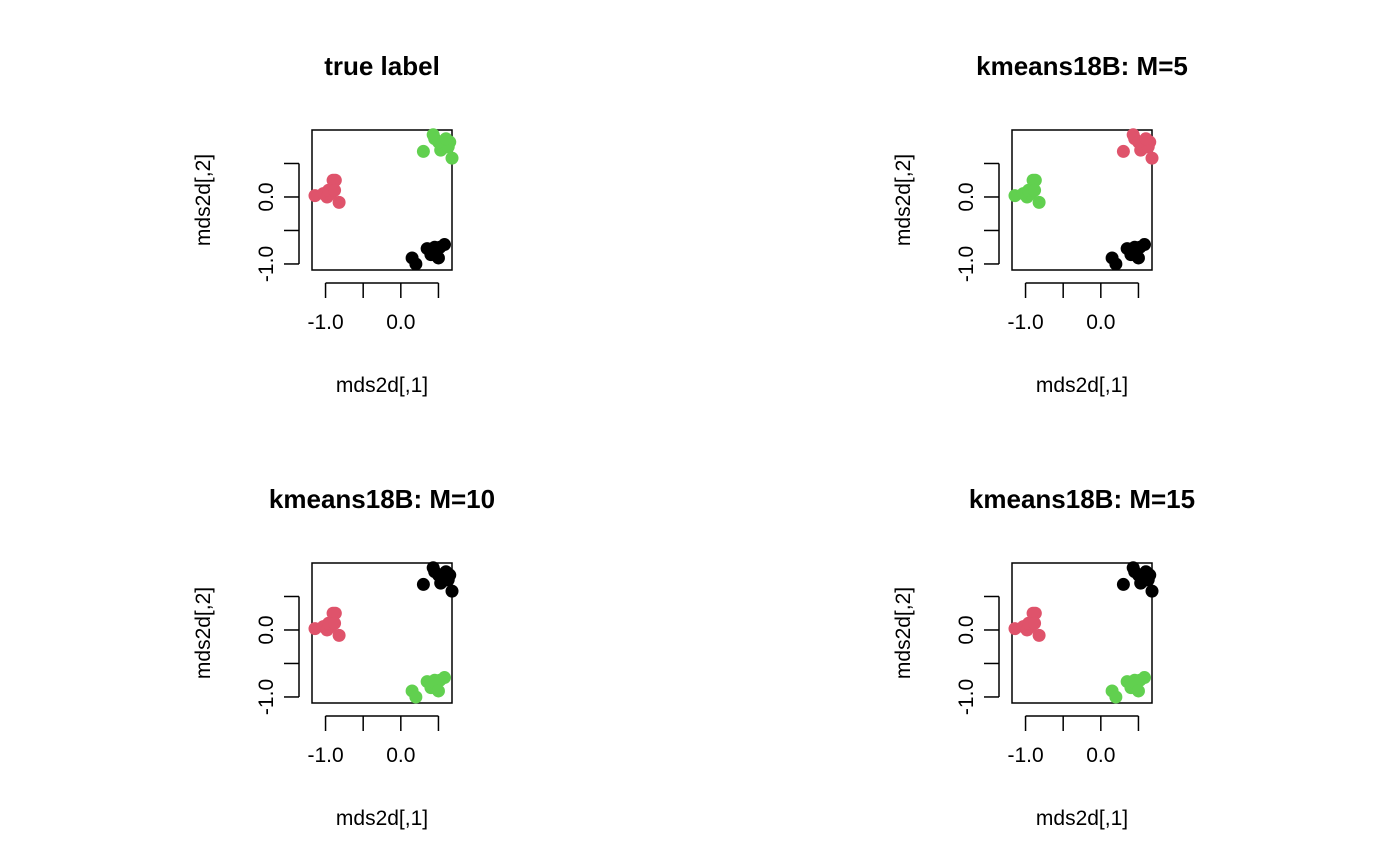 The height and width of the screenshot is (866, 1400). Describe the element at coordinates (1082, 66) in the screenshot. I see `panel-title: kmeans18B: M=5` at that location.